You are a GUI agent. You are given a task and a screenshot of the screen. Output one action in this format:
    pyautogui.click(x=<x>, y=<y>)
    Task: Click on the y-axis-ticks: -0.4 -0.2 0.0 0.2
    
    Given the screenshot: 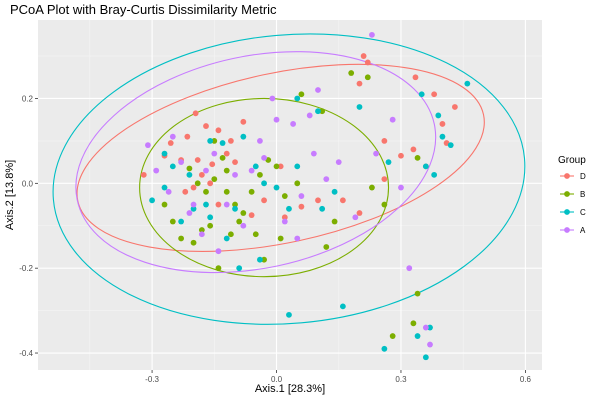 What is the action you would take?
    pyautogui.click(x=28, y=226)
    